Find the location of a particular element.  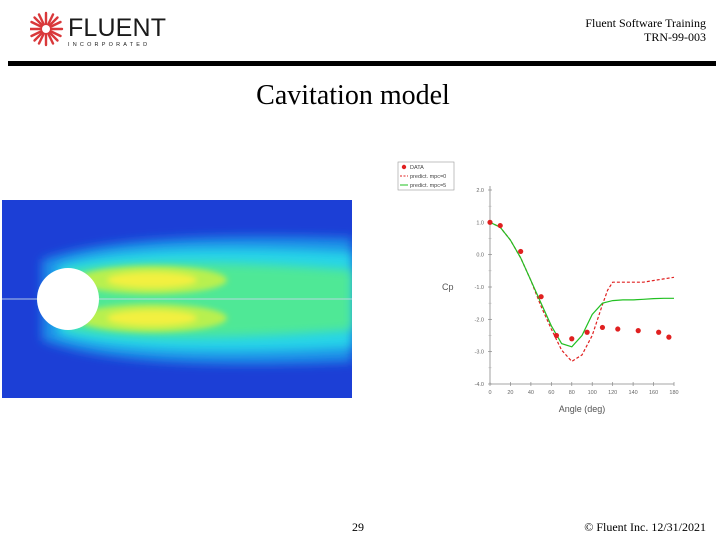

page-number: 29 is located at coordinates (358, 527).